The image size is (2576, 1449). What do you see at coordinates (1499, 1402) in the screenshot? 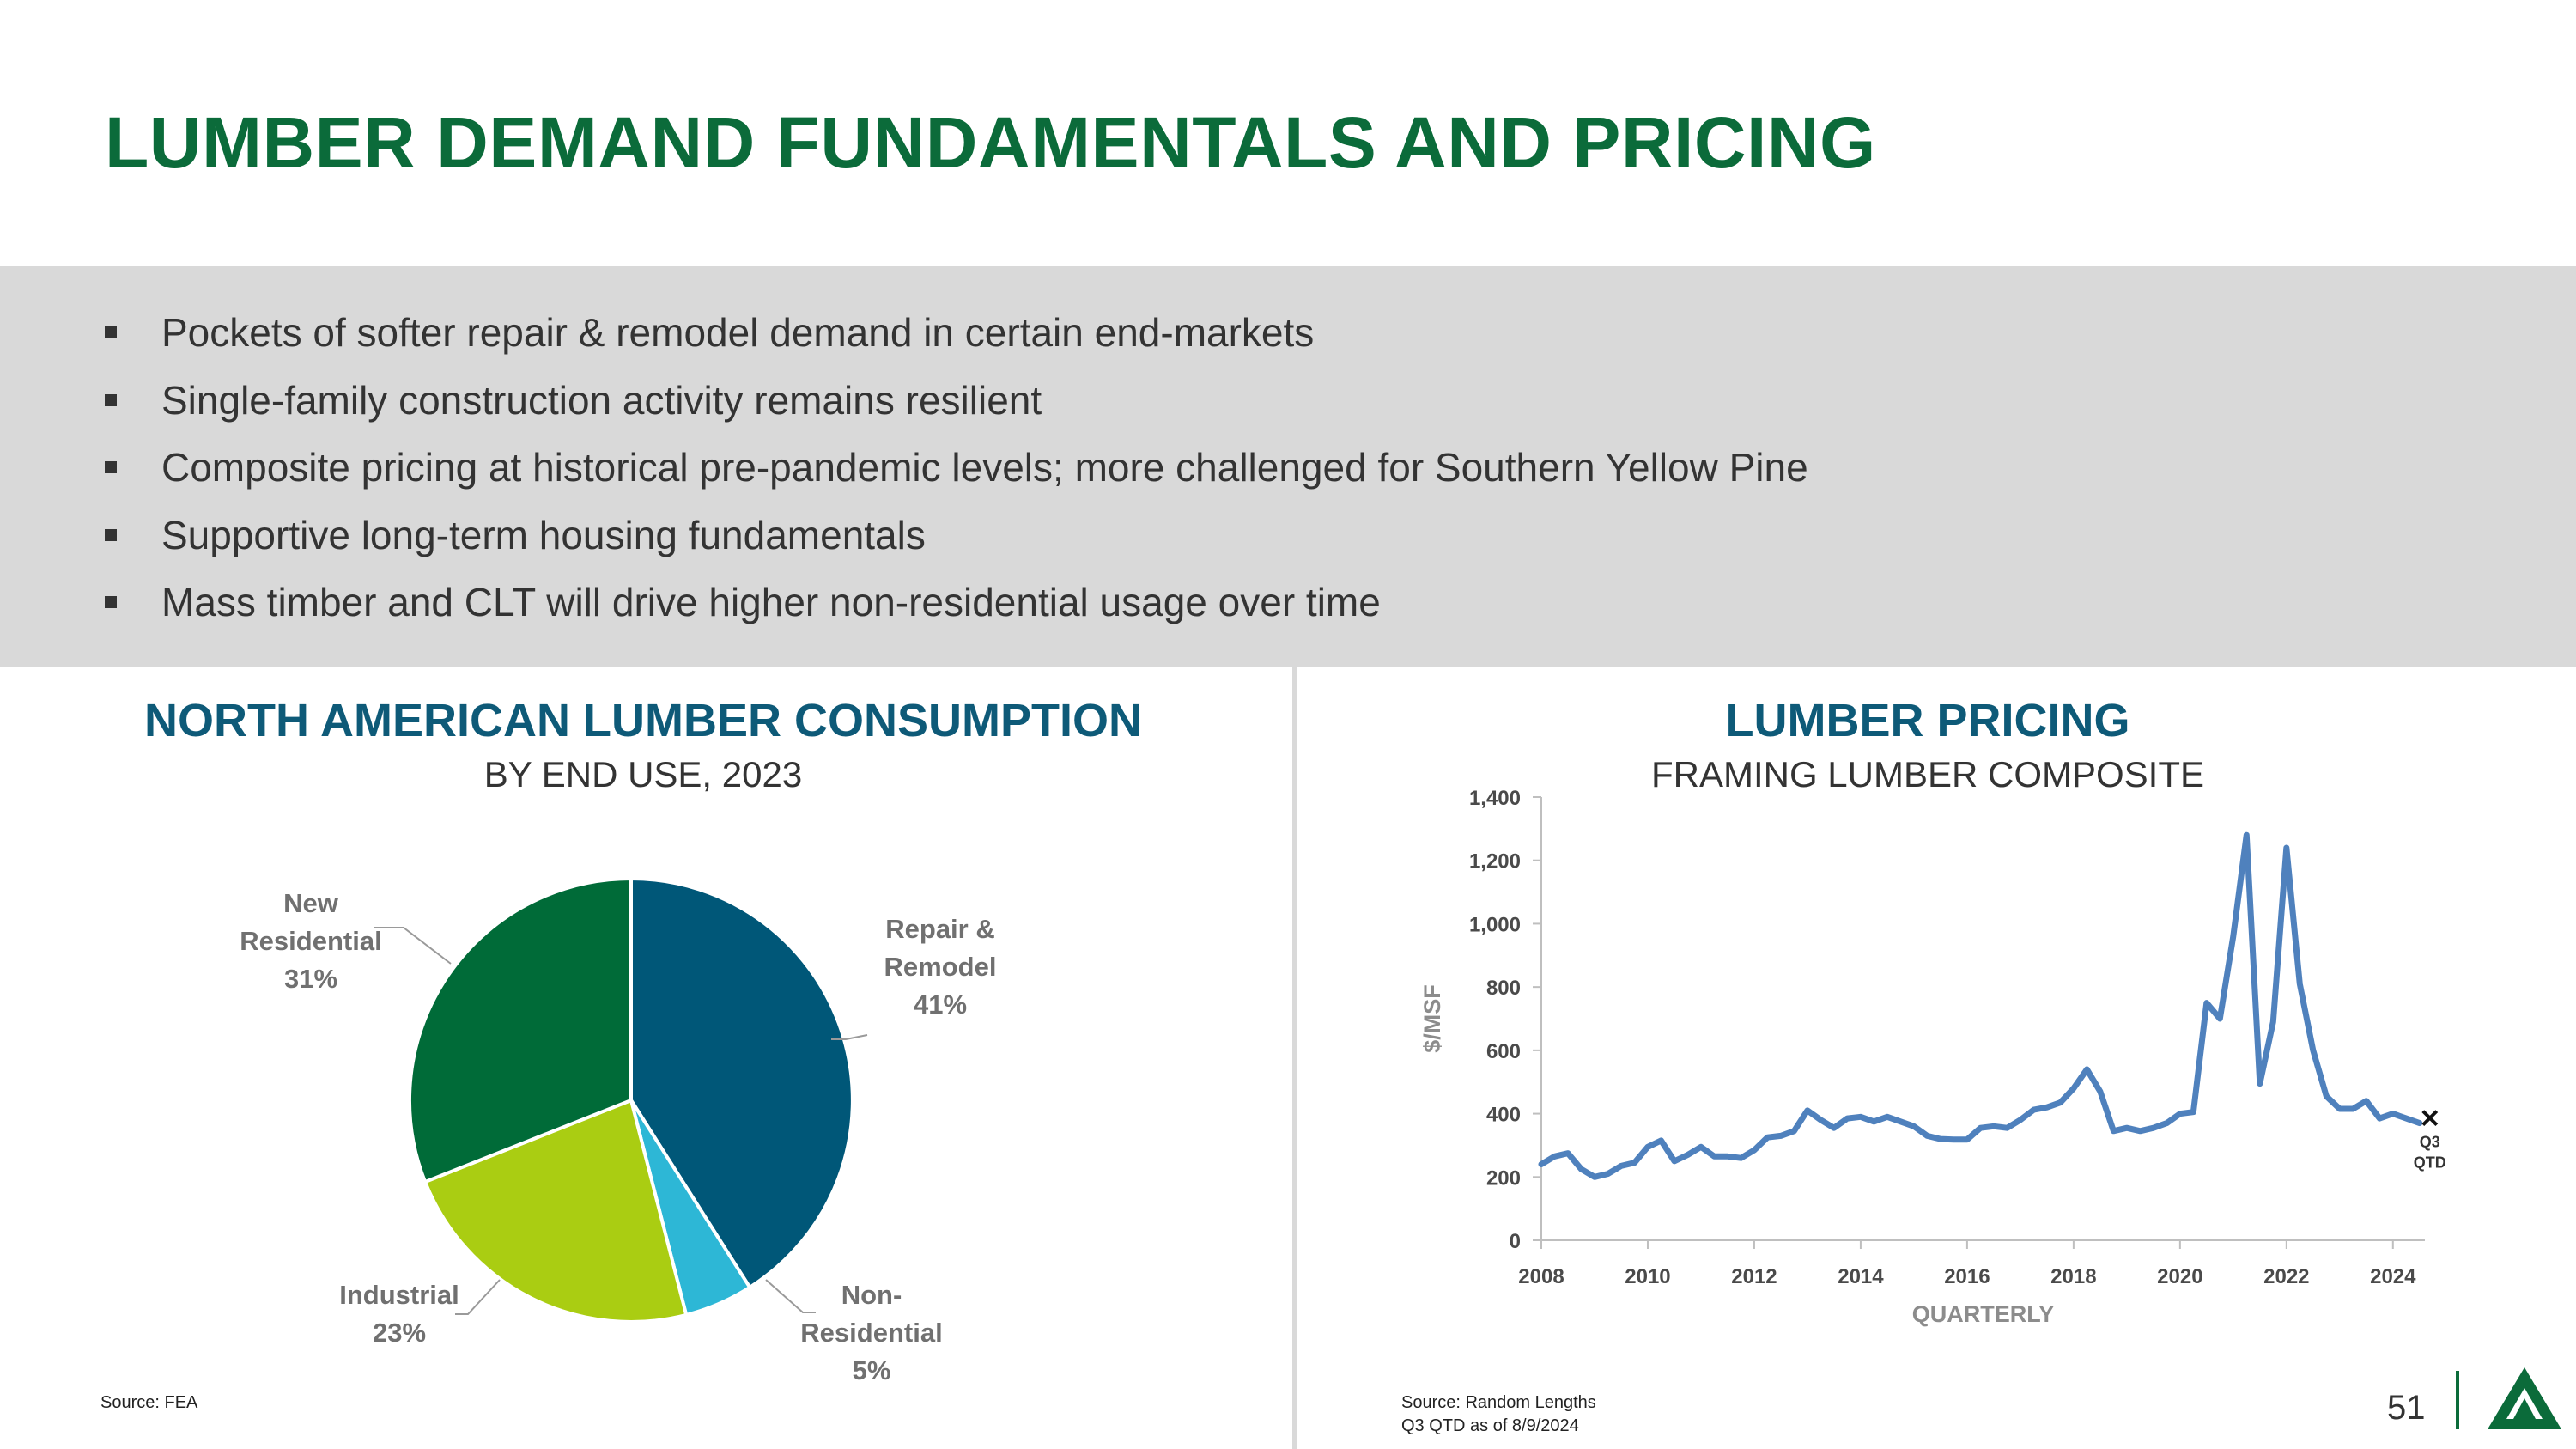
I see `pricing-source-line: Source: Random Lengths` at bounding box center [1499, 1402].